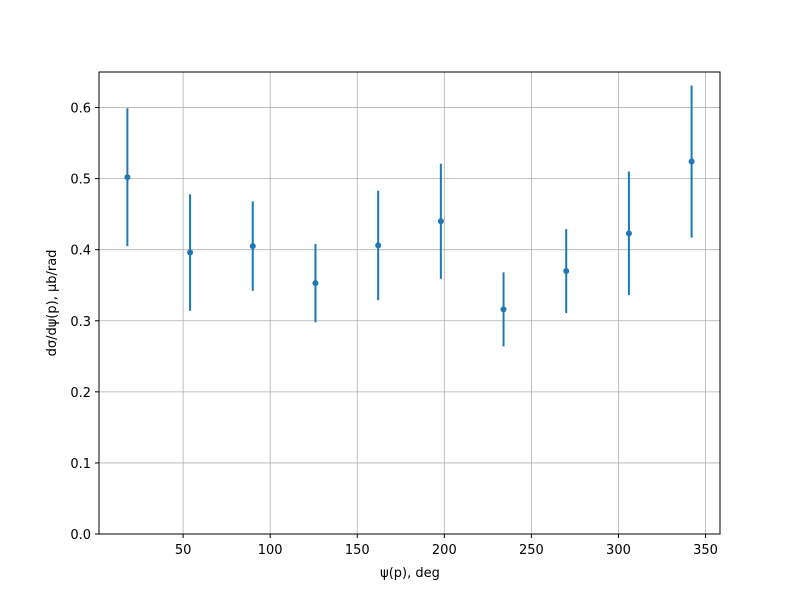 This screenshot has height=604, width=800. I want to click on y-axis-label: dσ/dψ(p), μb/rad, so click(52, 303).